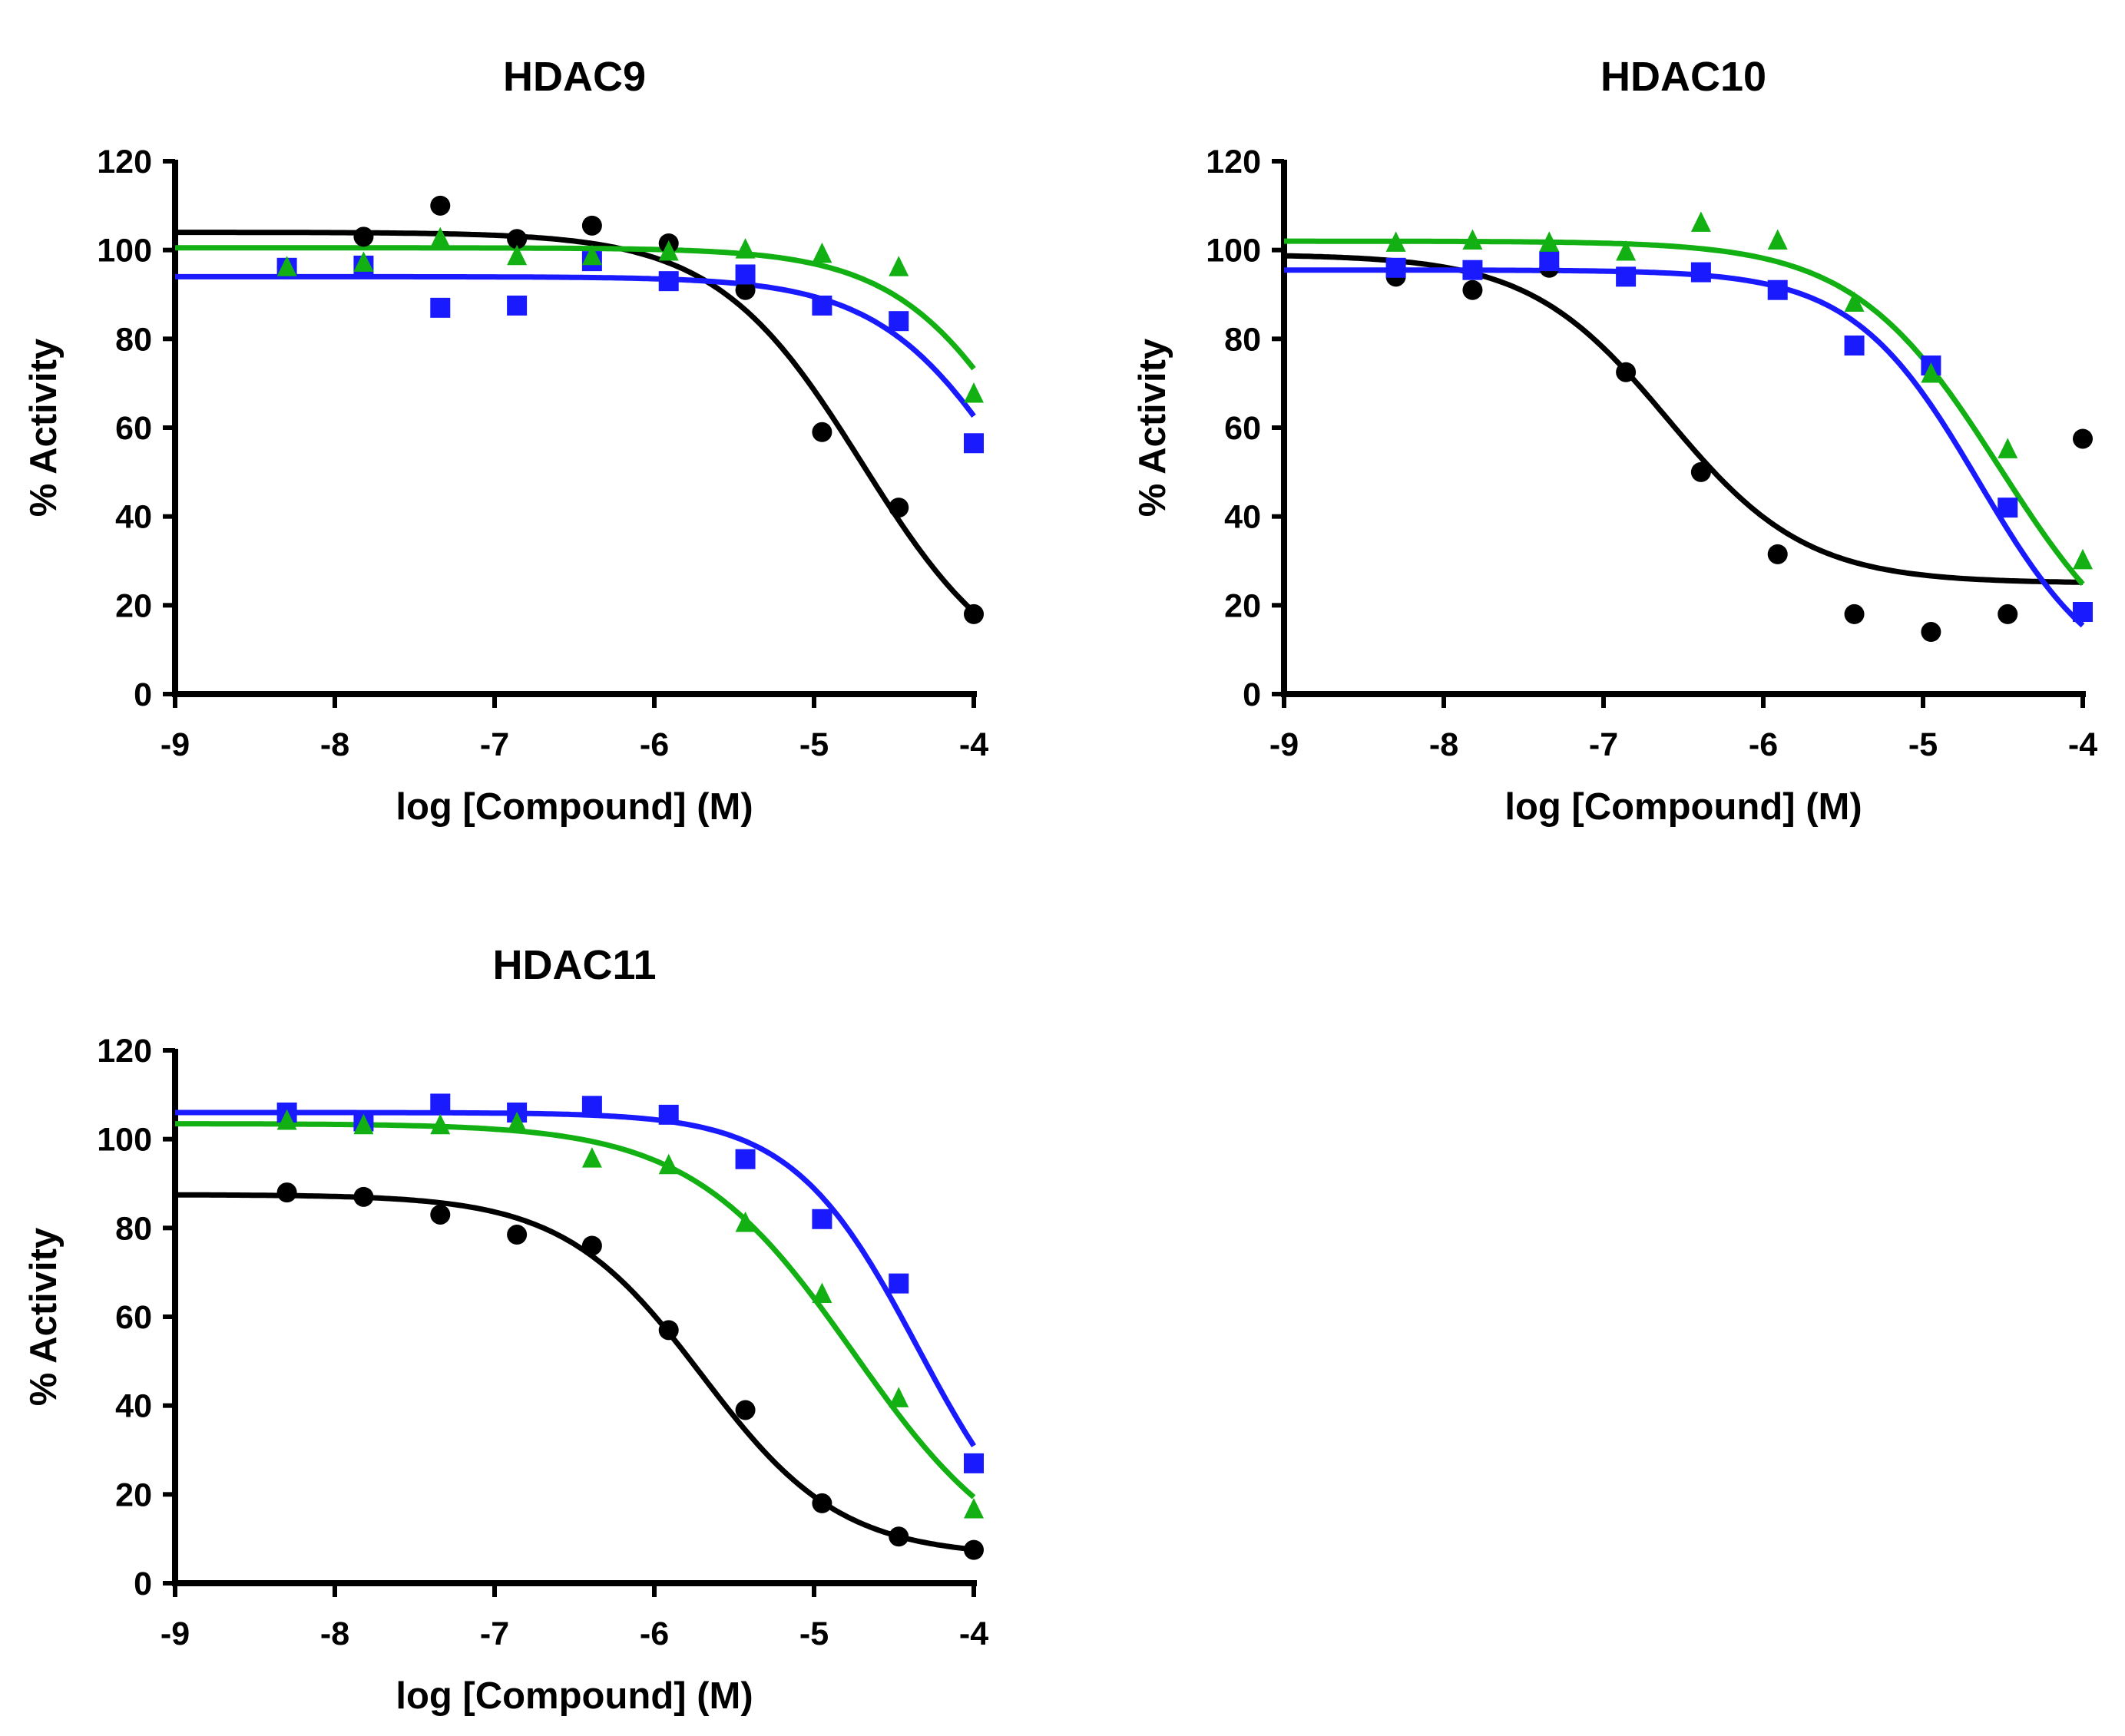  Describe the element at coordinates (1683, 77) in the screenshot. I see `chart-title: HDAC10` at that location.